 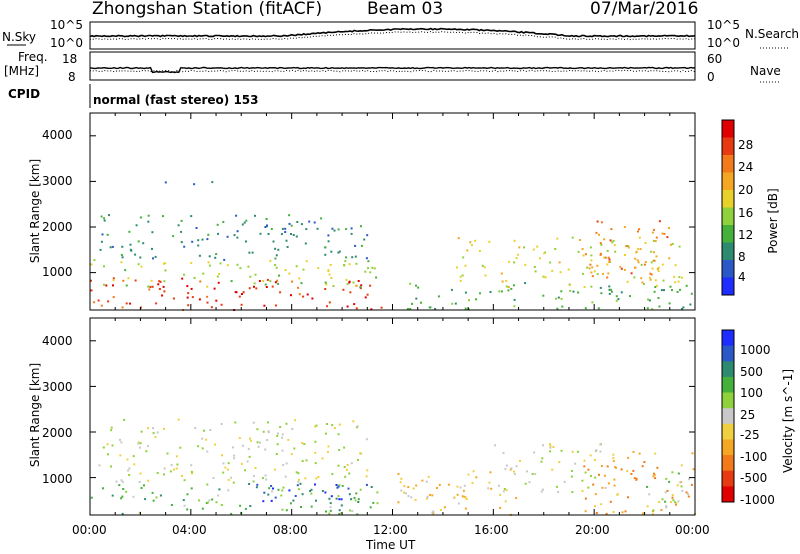 I want to click on velocity-ylabel: Slant Range [km], so click(x=35, y=415).